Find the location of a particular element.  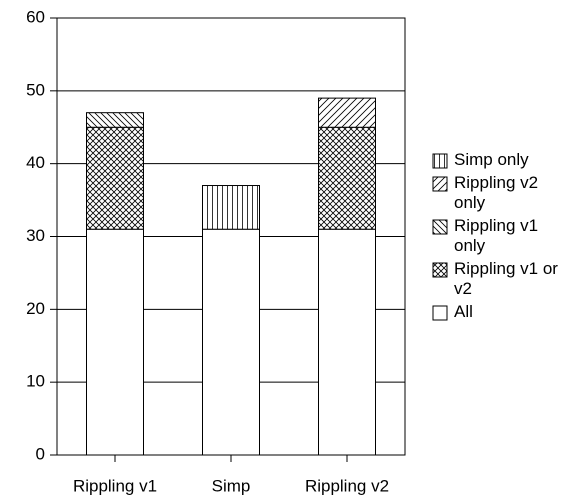

legend-item: Rippling v1 only is located at coordinates (497, 236).